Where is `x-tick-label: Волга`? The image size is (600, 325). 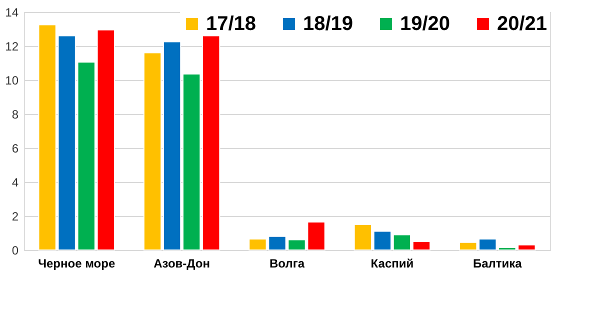
x-tick-label: Волга is located at coordinates (287, 263).